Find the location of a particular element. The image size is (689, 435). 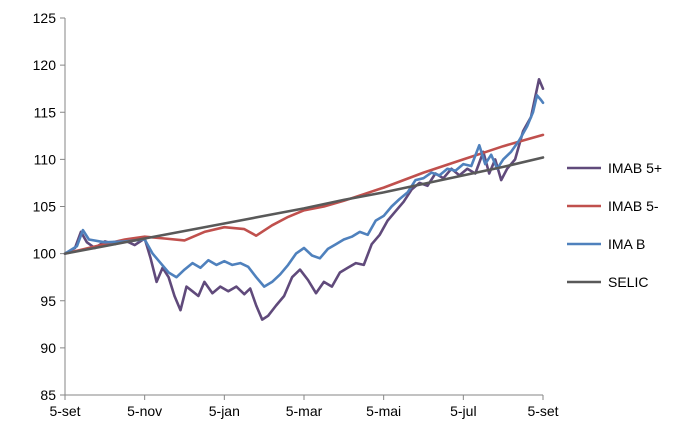

x-axis: 5-set 5-nov 5-jan 5-mar 5-mai 5-jul 5-set is located at coordinates (304, 406).